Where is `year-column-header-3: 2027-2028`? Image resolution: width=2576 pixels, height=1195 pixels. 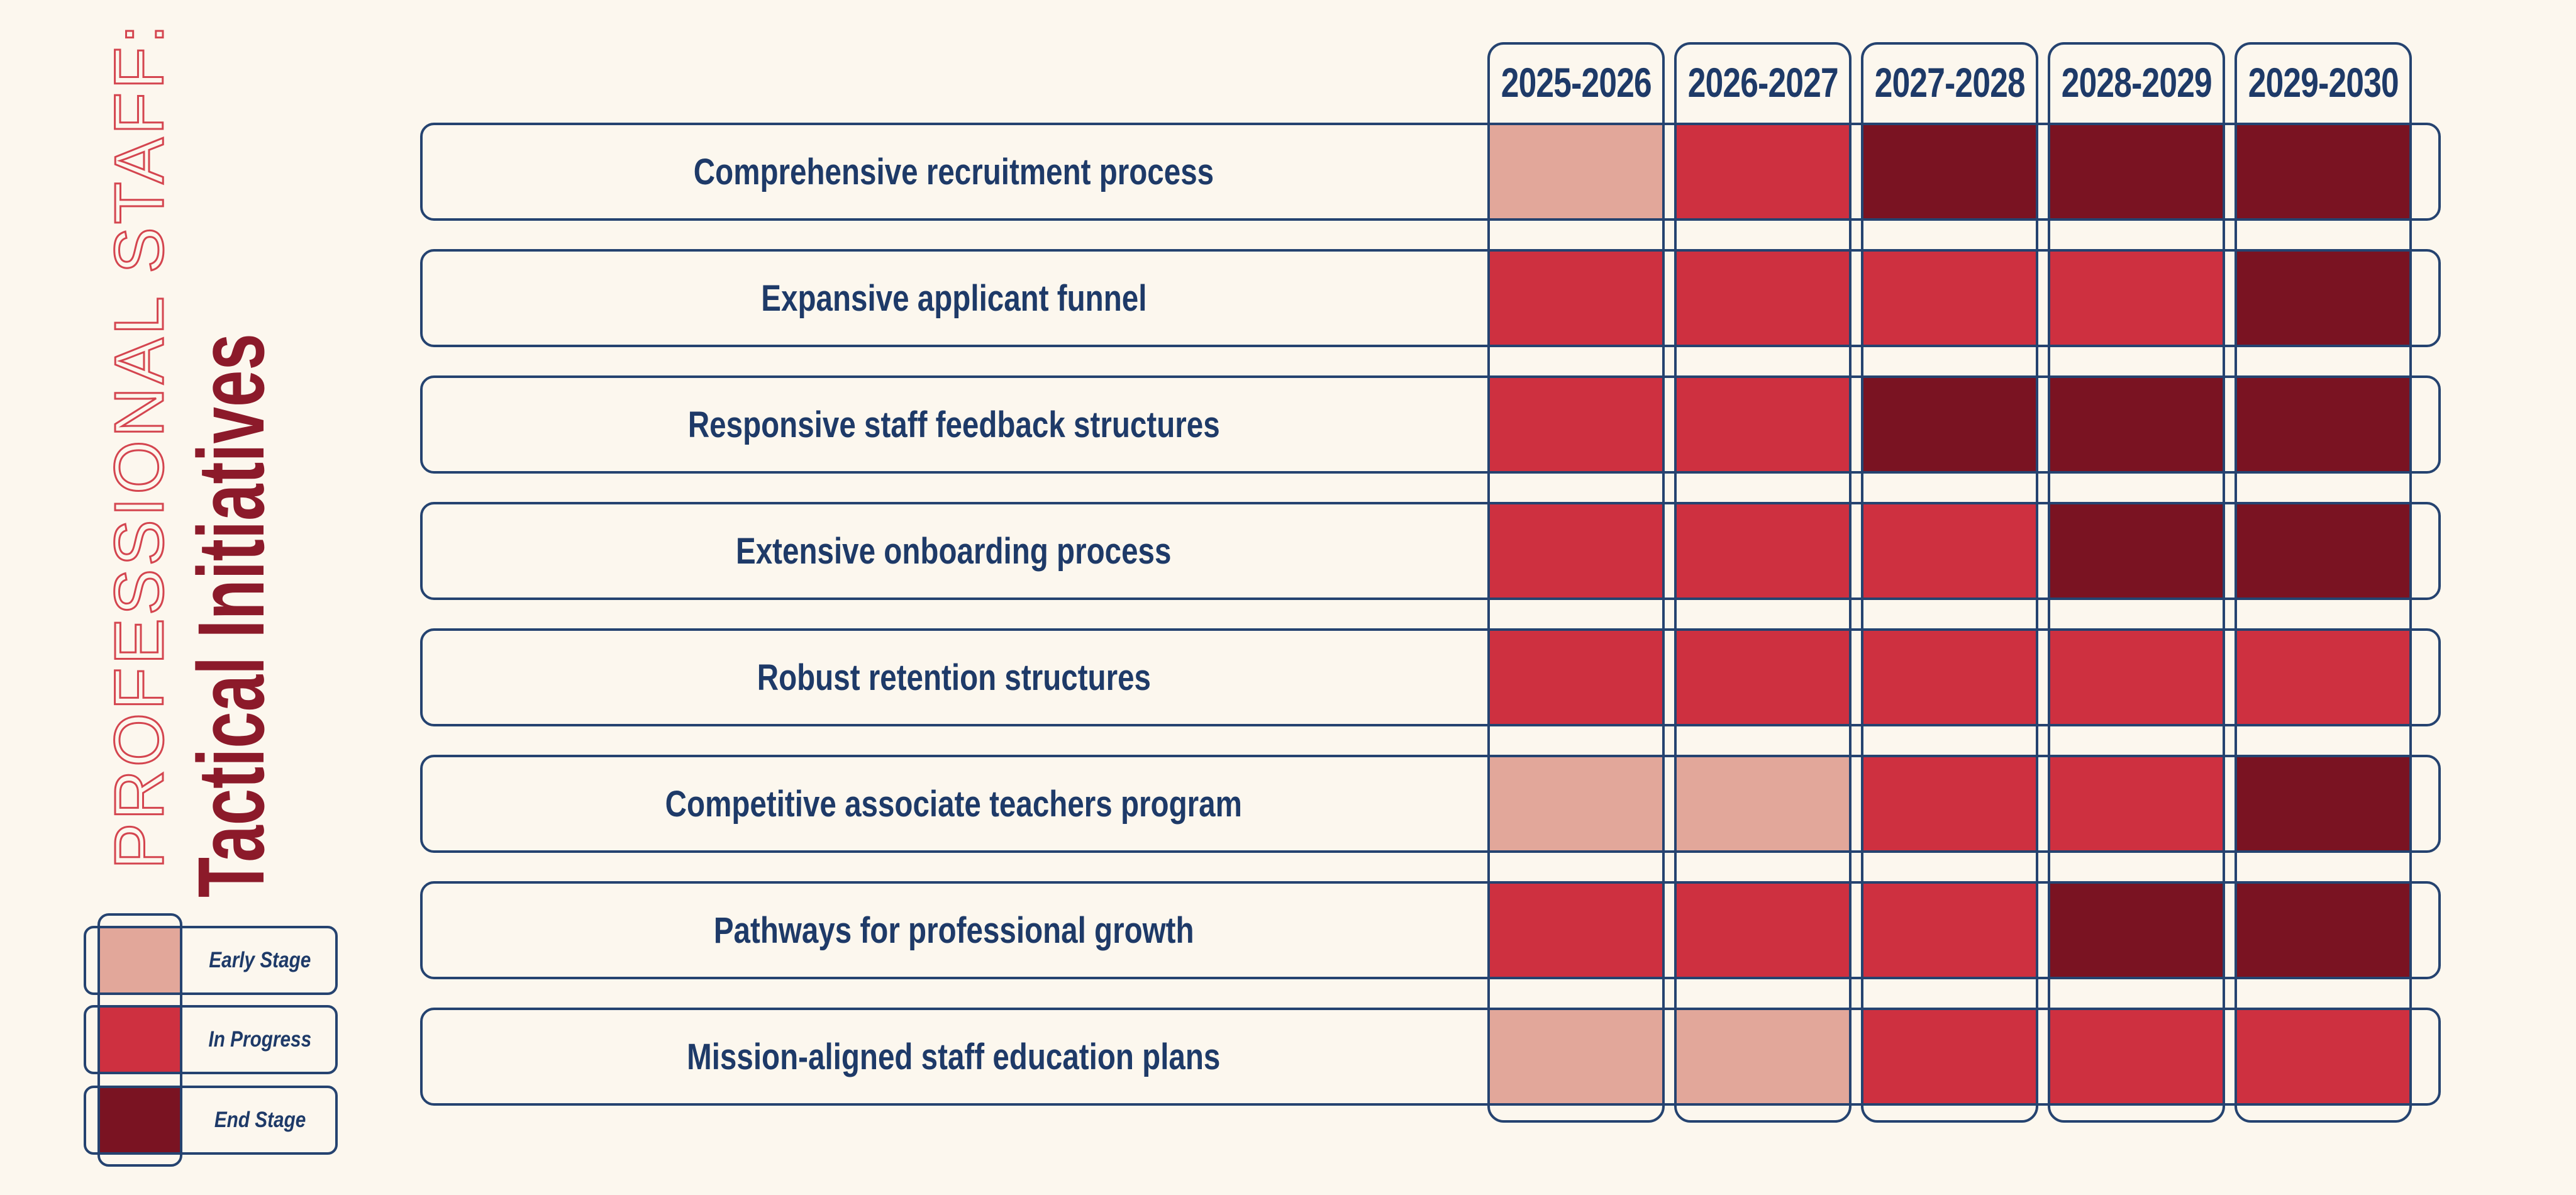
year-column-header-3: 2027-2028 is located at coordinates (1949, 82).